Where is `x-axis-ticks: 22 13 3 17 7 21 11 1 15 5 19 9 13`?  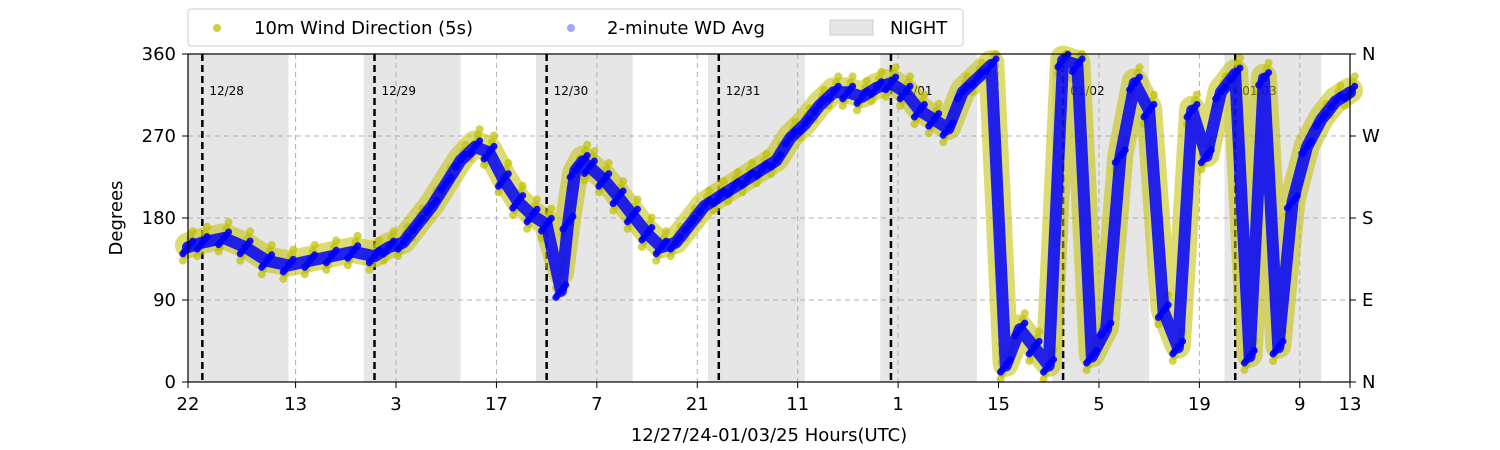
x-axis-ticks: 22 13 3 17 7 21 11 1 15 5 19 9 13 is located at coordinates (769, 398).